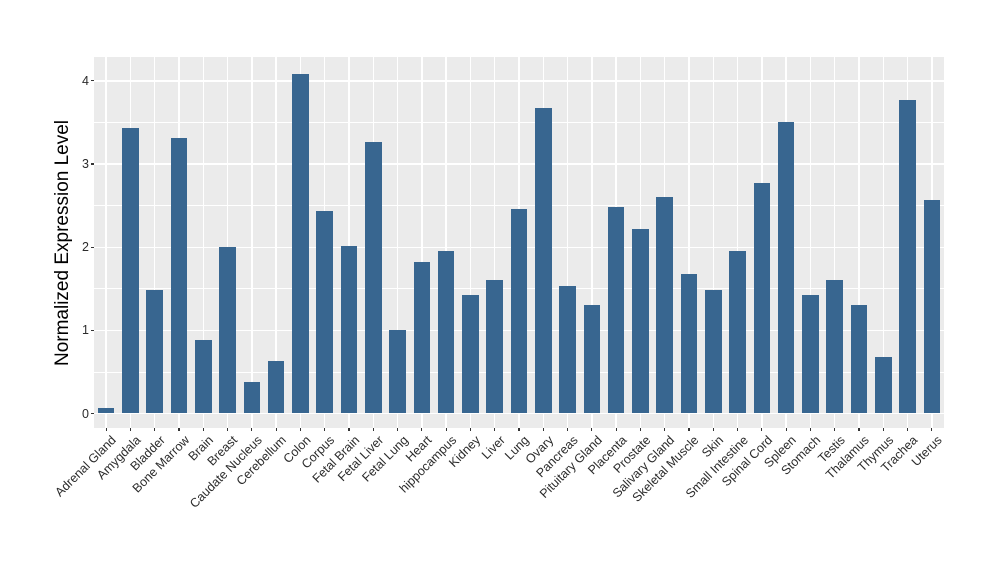 The image size is (1000, 580). Describe the element at coordinates (85, 413) in the screenshot. I see `y-tick-label: 0` at that location.